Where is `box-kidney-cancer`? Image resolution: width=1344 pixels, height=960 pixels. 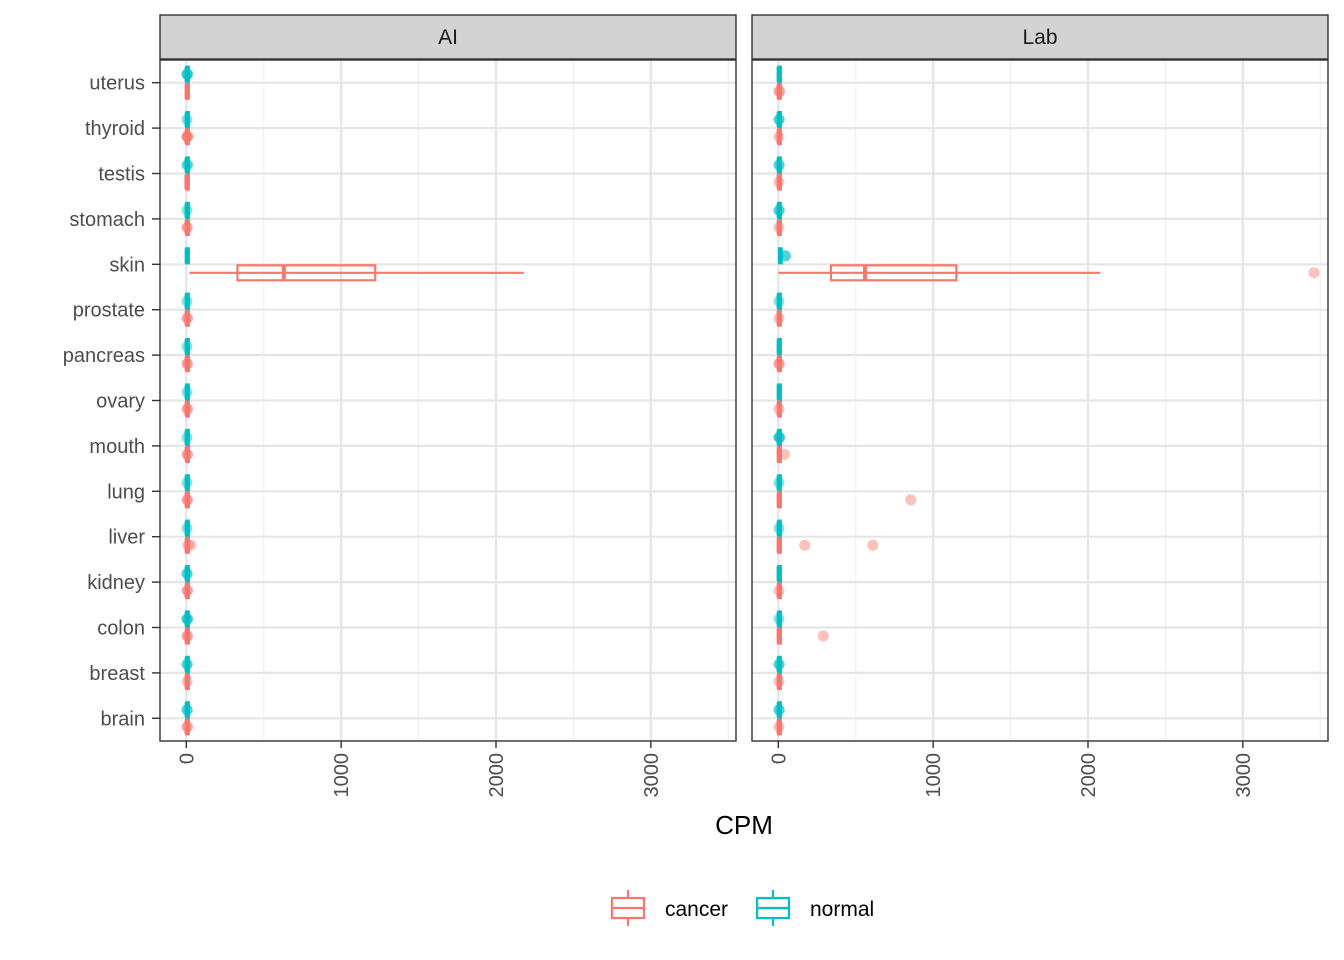 box-kidney-cancer is located at coordinates (187, 590).